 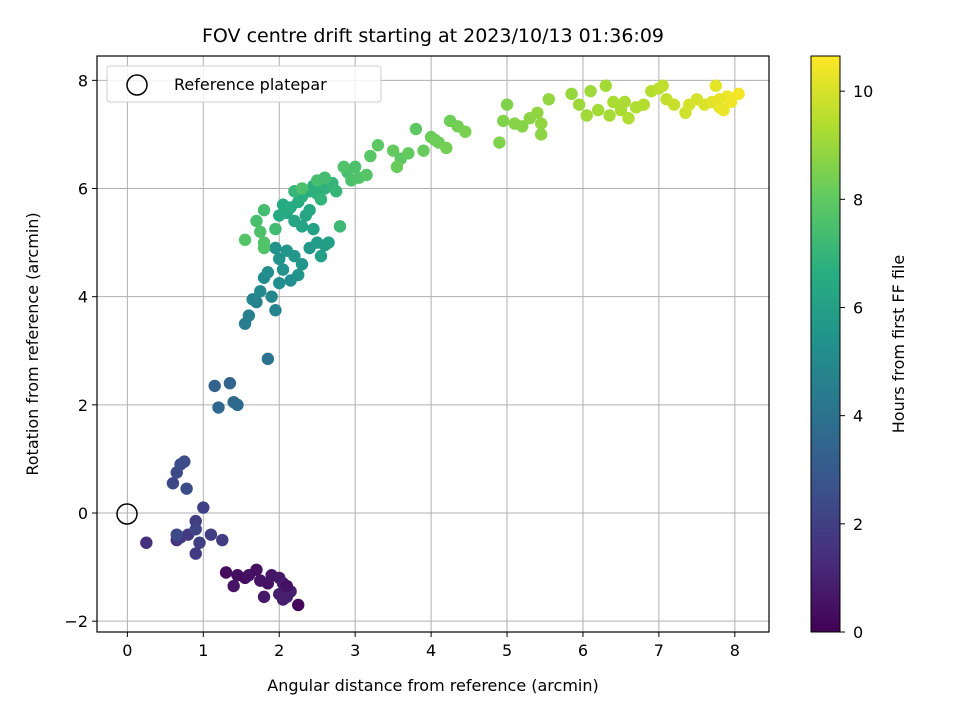 What do you see at coordinates (863, 91) in the screenshot?
I see `colorbar-tick-label: 10` at bounding box center [863, 91].